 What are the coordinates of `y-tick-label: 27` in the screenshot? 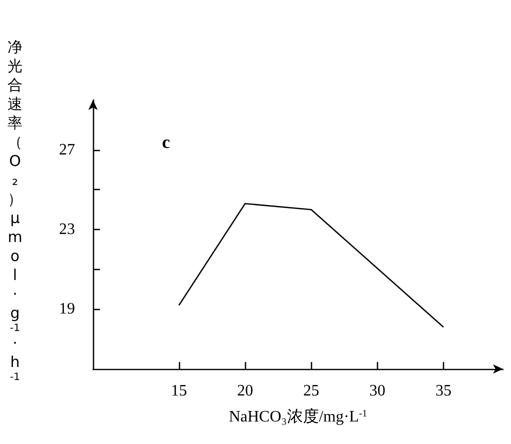 It's located at (67, 149).